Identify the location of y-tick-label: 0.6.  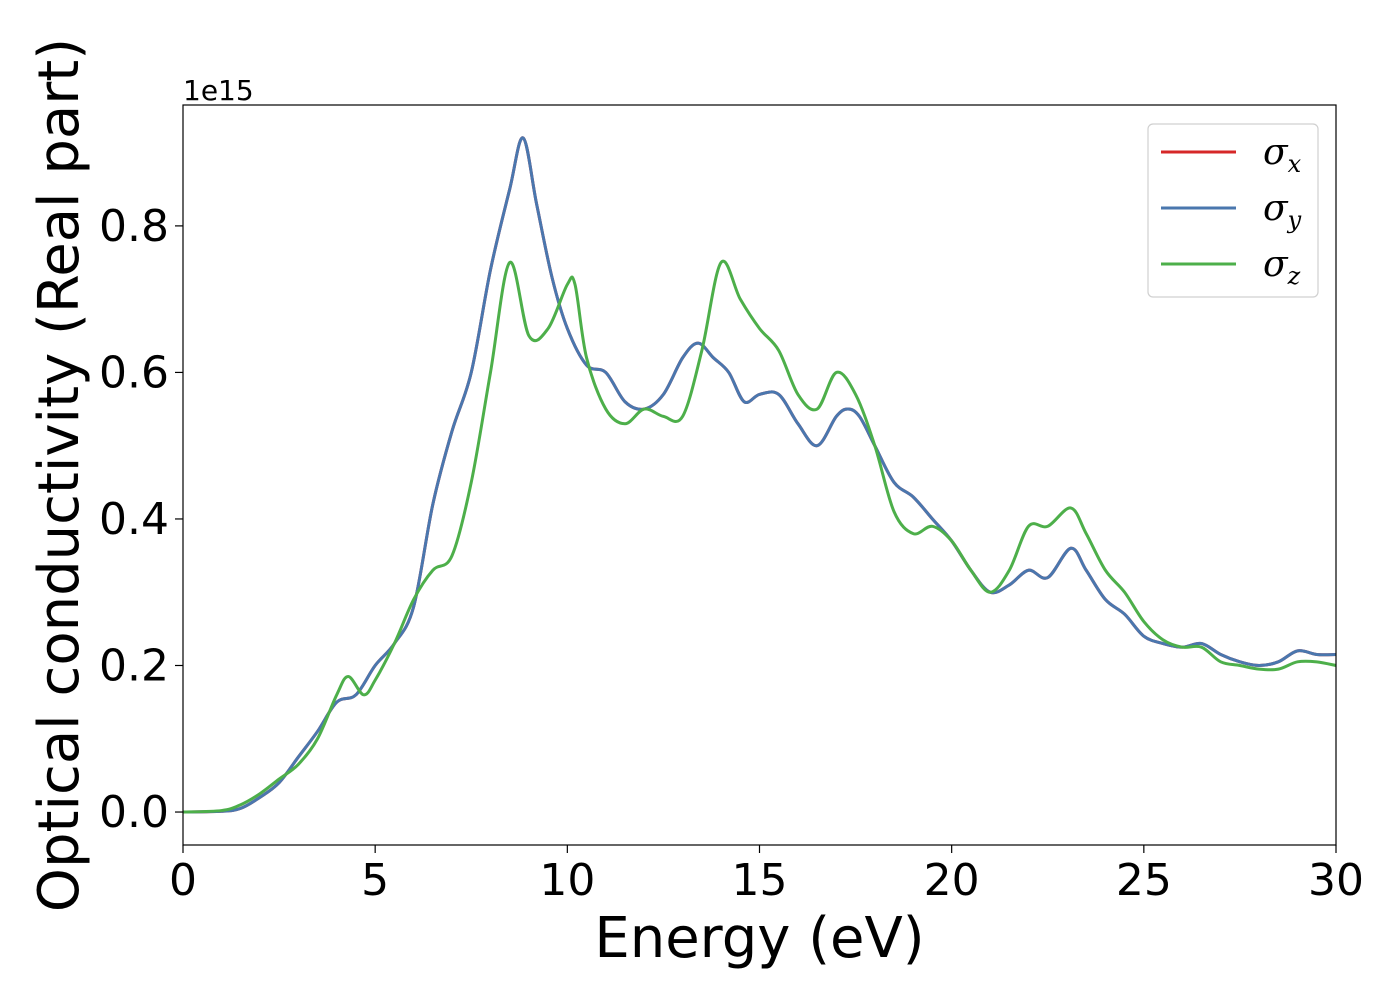
(134, 372).